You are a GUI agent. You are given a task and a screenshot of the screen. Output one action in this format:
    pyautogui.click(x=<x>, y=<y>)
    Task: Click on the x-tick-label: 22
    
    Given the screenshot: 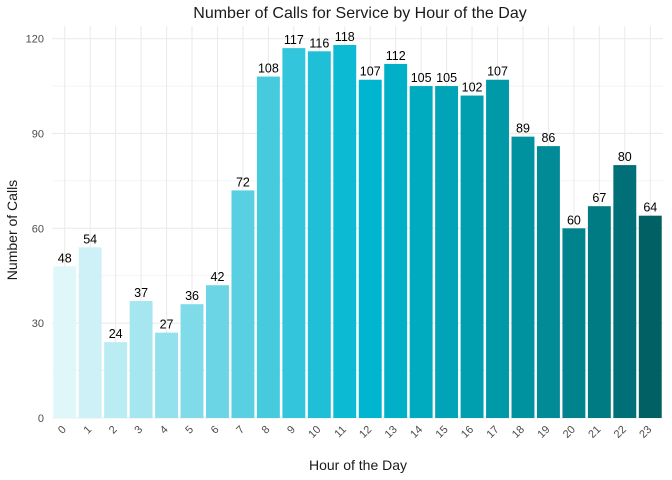 What is the action you would take?
    pyautogui.click(x=620, y=432)
    